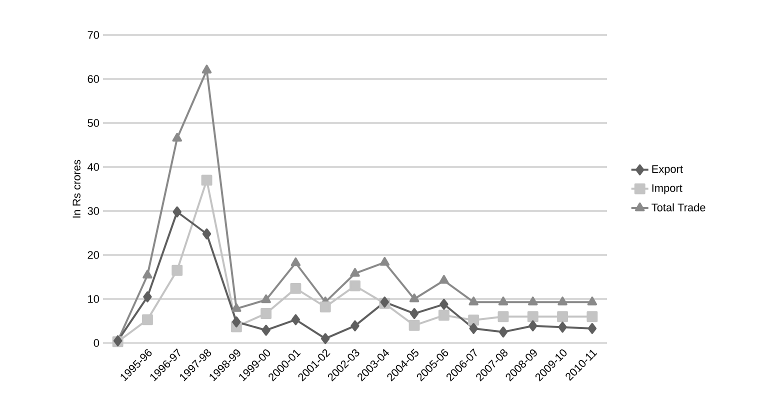  What do you see at coordinates (94, 211) in the screenshot?
I see `y-tick-label: 30` at bounding box center [94, 211].